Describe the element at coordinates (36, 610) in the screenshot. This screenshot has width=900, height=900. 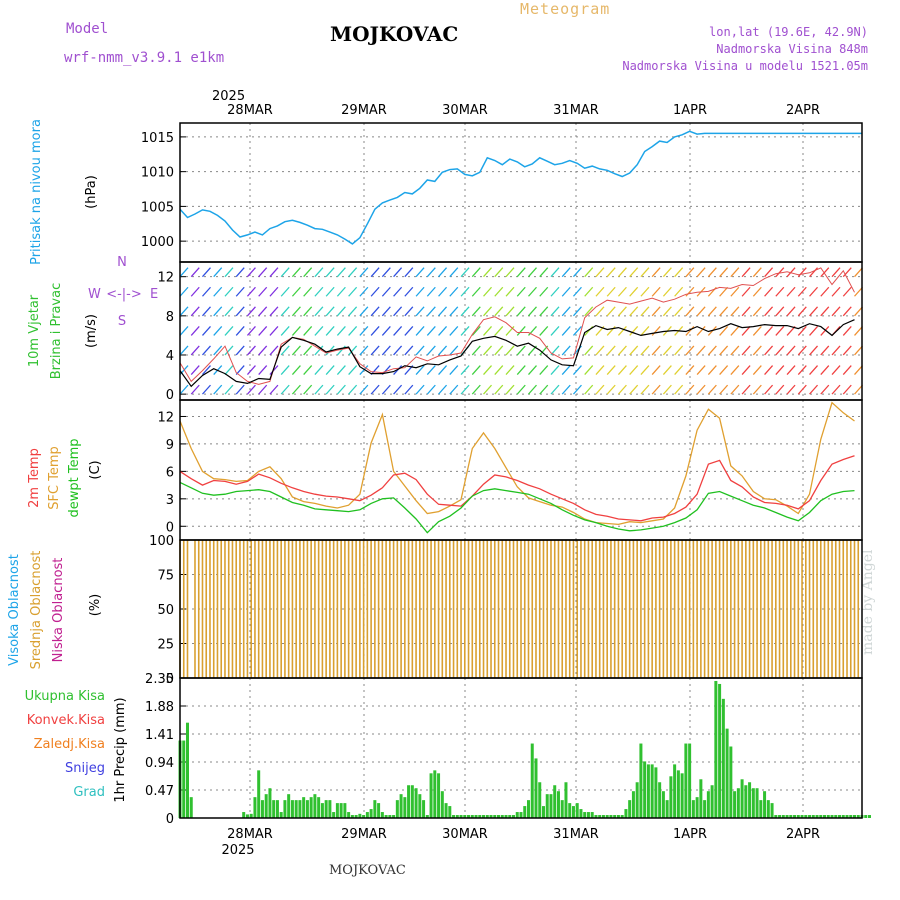
I see `cloud-axis-label-2: Srednja Oblacnost` at that location.